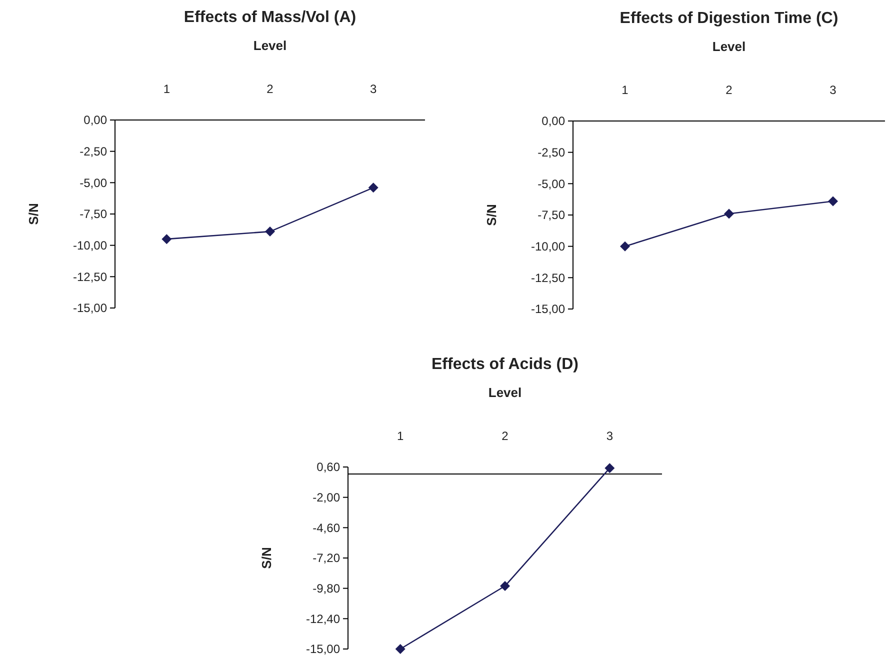 Image resolution: width=896 pixels, height=661 pixels. I want to click on y-tick-label: -7,20, so click(326, 558).